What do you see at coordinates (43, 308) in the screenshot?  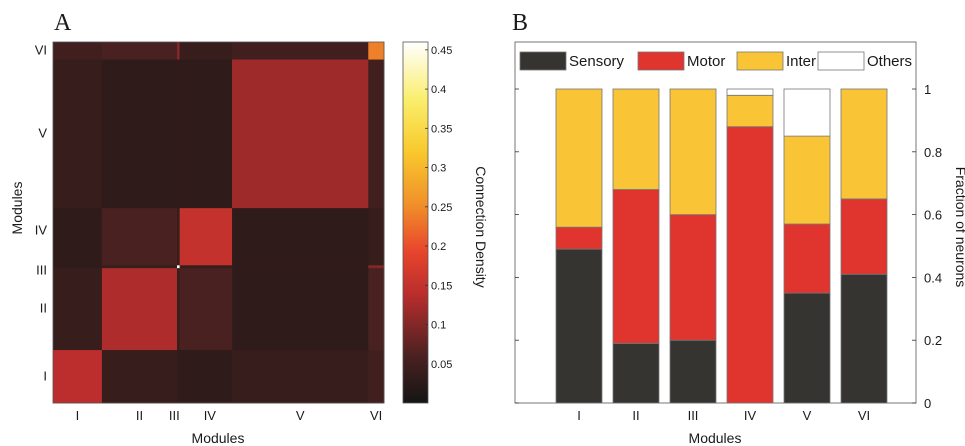 I see `heatmap-ytick-ii: II` at bounding box center [43, 308].